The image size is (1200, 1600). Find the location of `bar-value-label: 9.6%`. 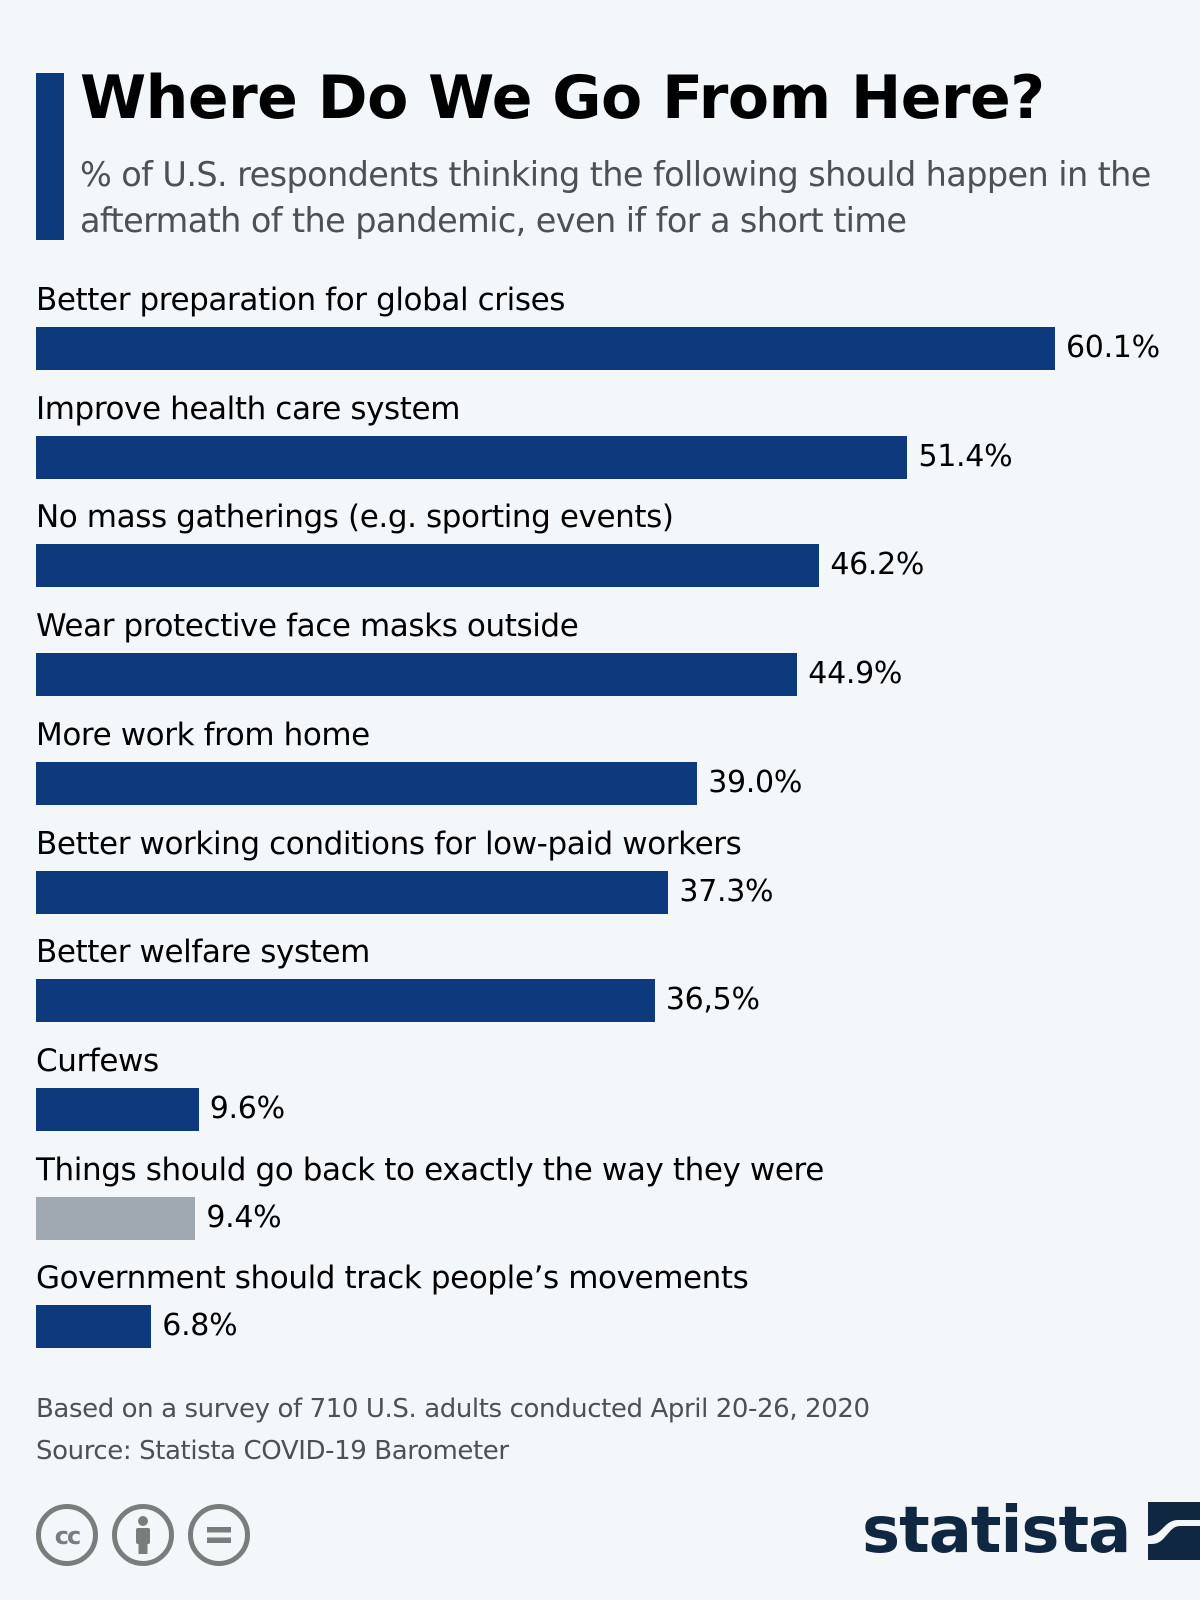

bar-value-label: 9.6% is located at coordinates (247, 1108).